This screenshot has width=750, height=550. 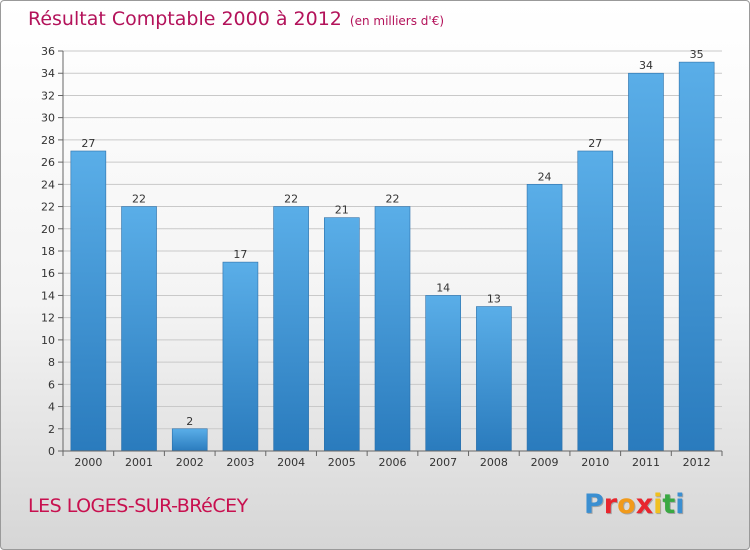 What do you see at coordinates (138, 506) in the screenshot?
I see `commune-name: LES LOGES-SUR-BRéCEY` at bounding box center [138, 506].